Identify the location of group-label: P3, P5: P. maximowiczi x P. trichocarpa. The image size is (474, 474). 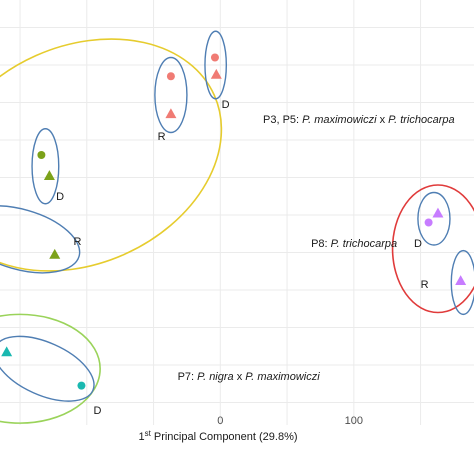
(359, 120).